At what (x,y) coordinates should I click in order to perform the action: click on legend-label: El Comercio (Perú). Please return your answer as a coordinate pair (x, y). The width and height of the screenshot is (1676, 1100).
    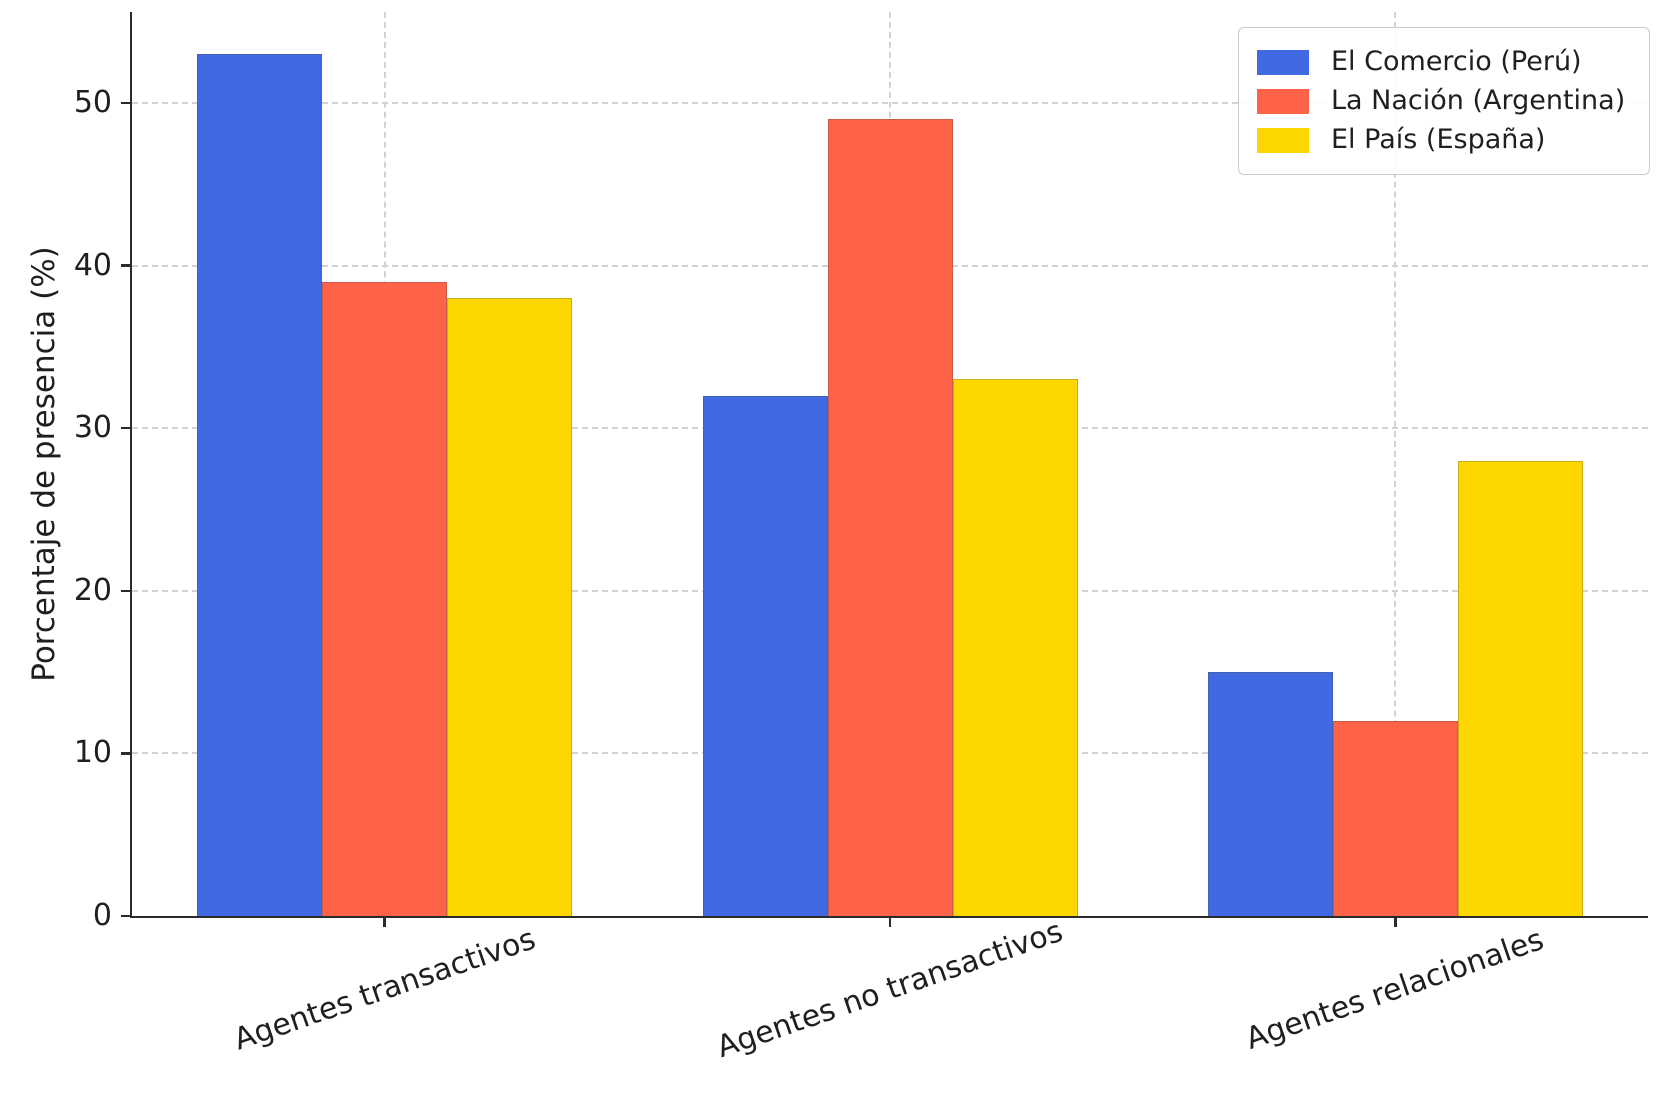
    Looking at the image, I should click on (1456, 61).